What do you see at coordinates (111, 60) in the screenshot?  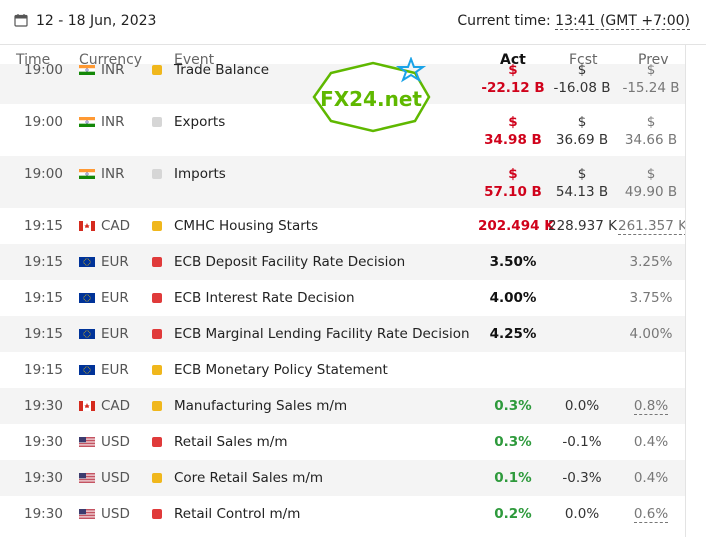 I see `column-currency: Currency` at bounding box center [111, 60].